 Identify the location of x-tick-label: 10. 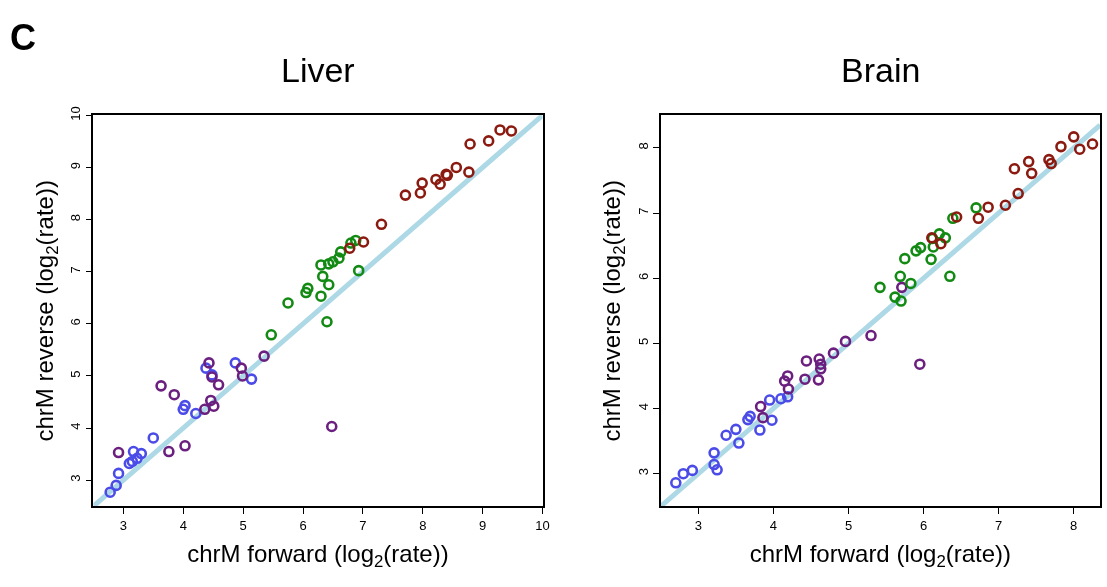
(542, 525).